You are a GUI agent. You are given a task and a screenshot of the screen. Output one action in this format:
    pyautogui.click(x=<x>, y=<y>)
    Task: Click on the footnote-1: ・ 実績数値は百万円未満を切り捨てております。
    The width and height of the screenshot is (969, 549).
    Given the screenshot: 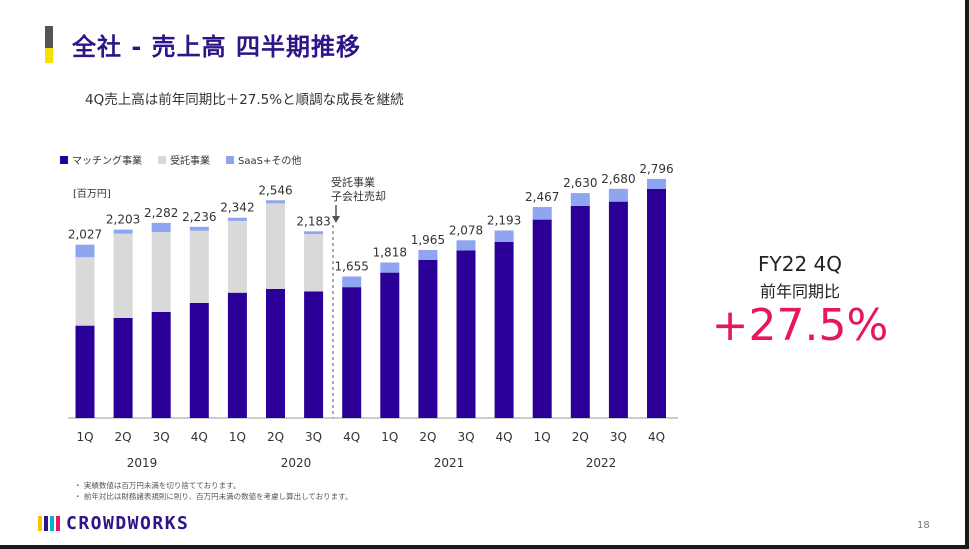 What is the action you would take?
    pyautogui.click(x=157, y=485)
    